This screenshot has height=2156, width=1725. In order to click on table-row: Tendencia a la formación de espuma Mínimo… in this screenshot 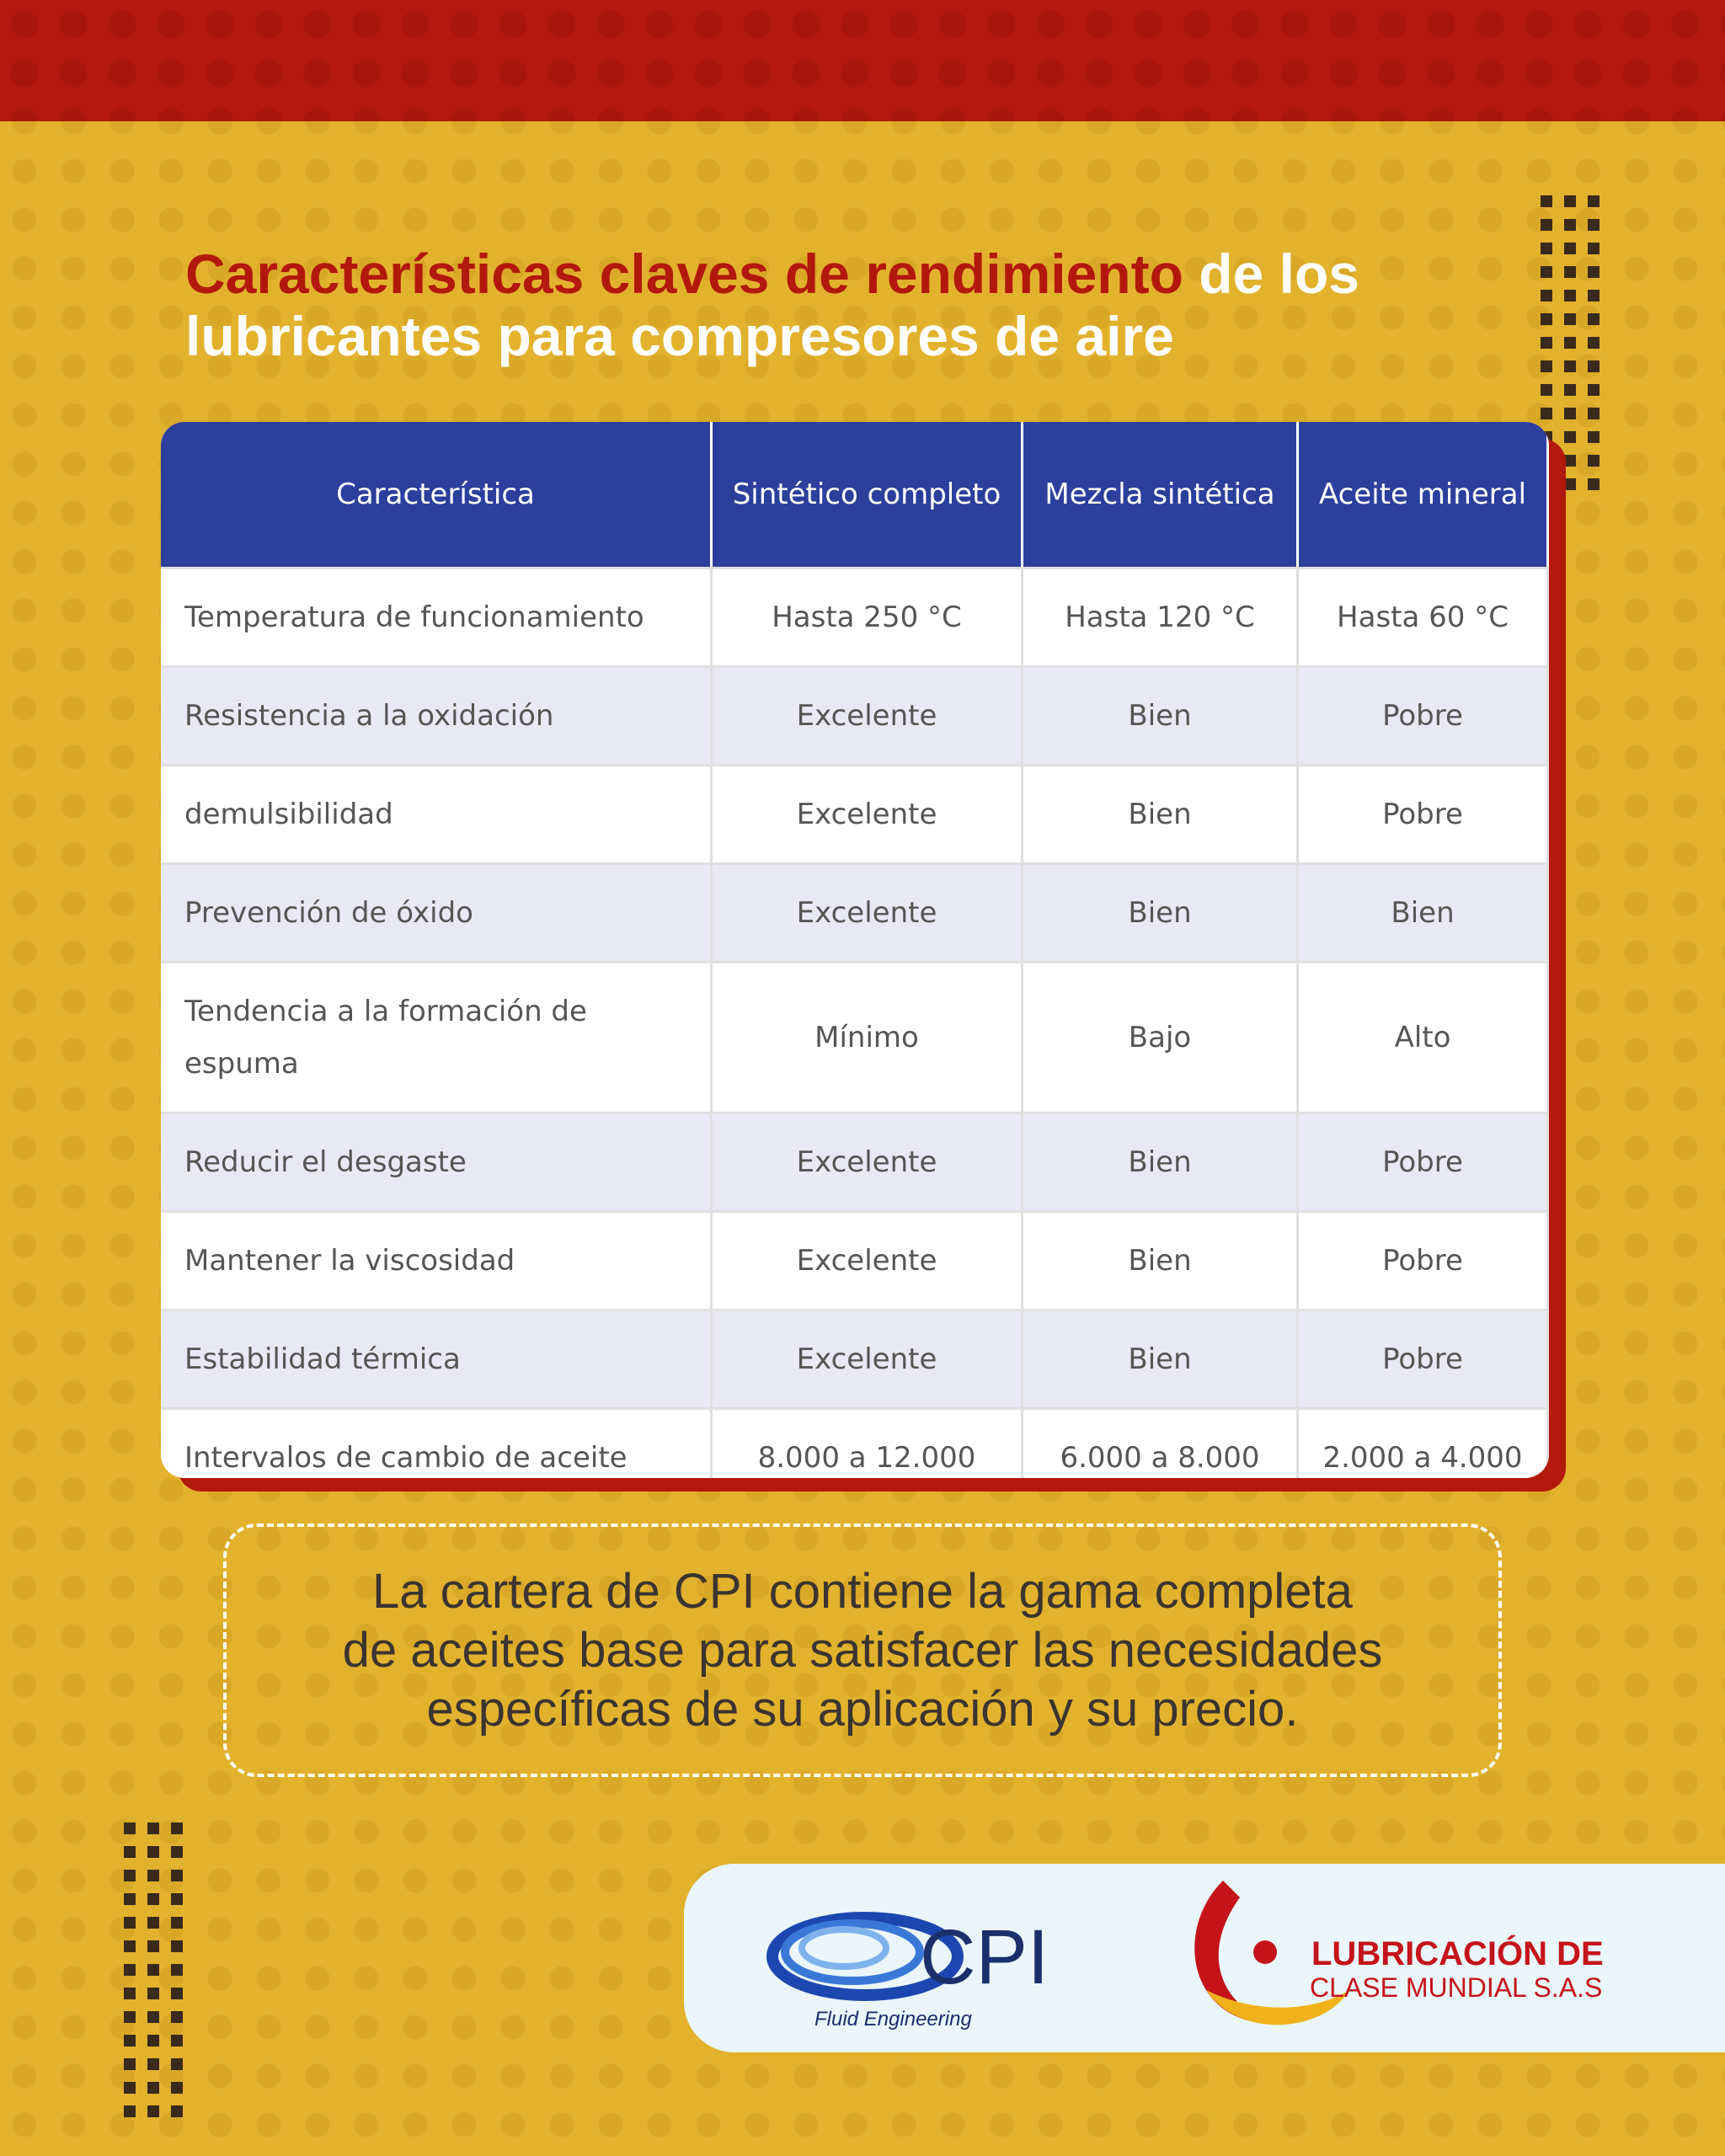, I will do `click(855, 1038)`.